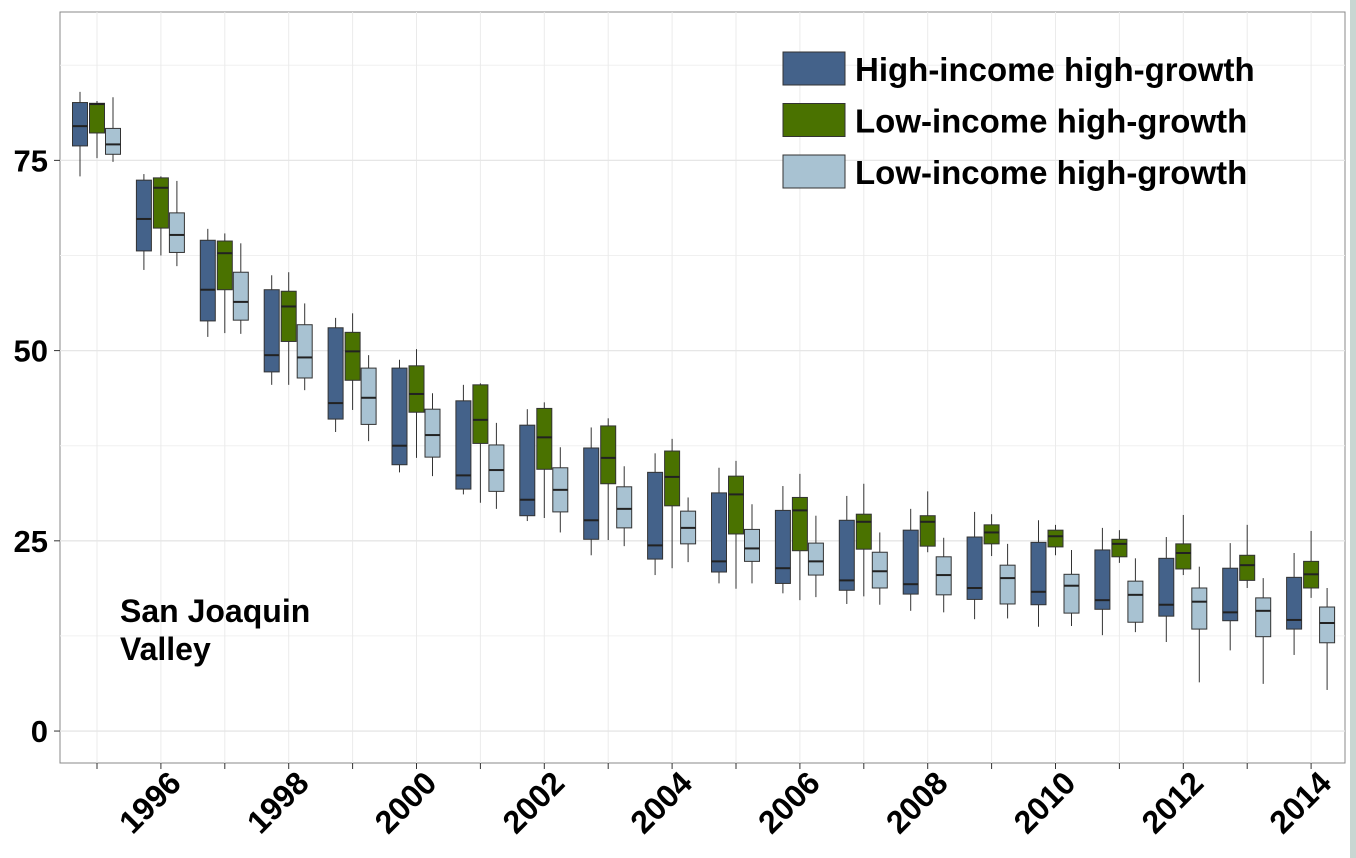 The image size is (1356, 858). I want to click on y-tick-label: 75, so click(31, 160).